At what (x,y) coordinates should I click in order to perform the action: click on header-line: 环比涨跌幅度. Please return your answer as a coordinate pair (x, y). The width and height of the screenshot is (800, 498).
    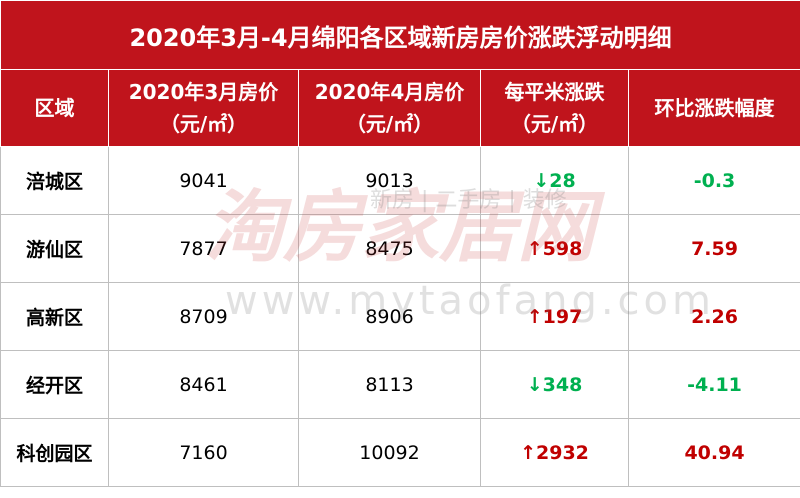
    Looking at the image, I should click on (714, 108).